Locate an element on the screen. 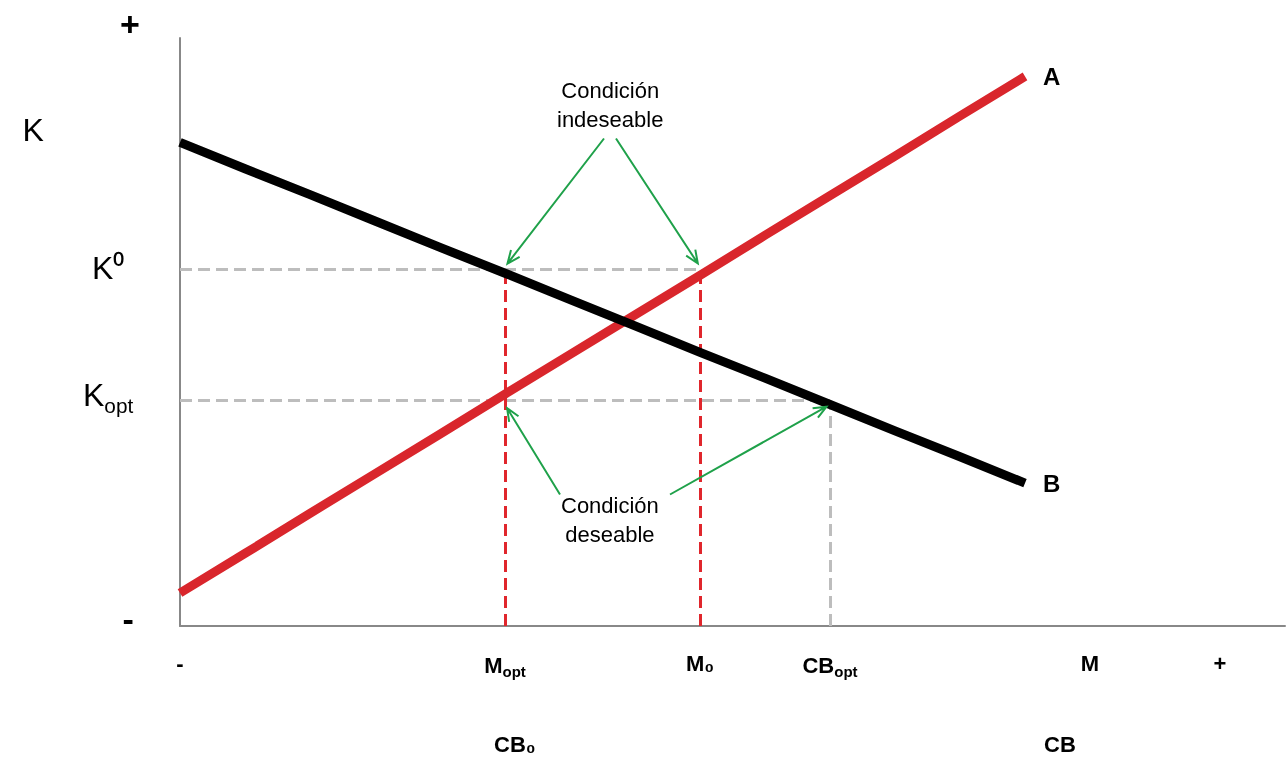 This screenshot has height=767, width=1288. series-label: A is located at coordinates (1052, 76).